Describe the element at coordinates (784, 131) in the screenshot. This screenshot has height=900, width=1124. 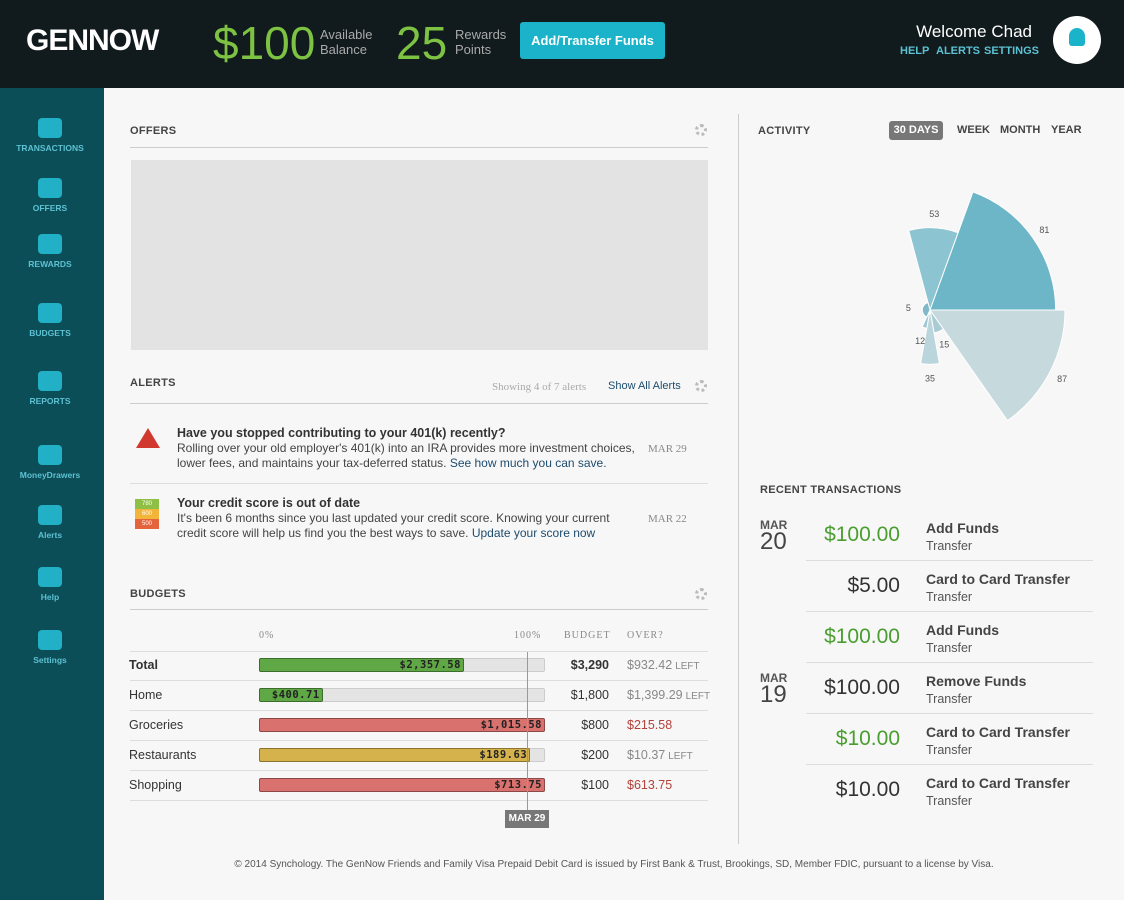
I see `section-title: ACTIVITY` at that location.